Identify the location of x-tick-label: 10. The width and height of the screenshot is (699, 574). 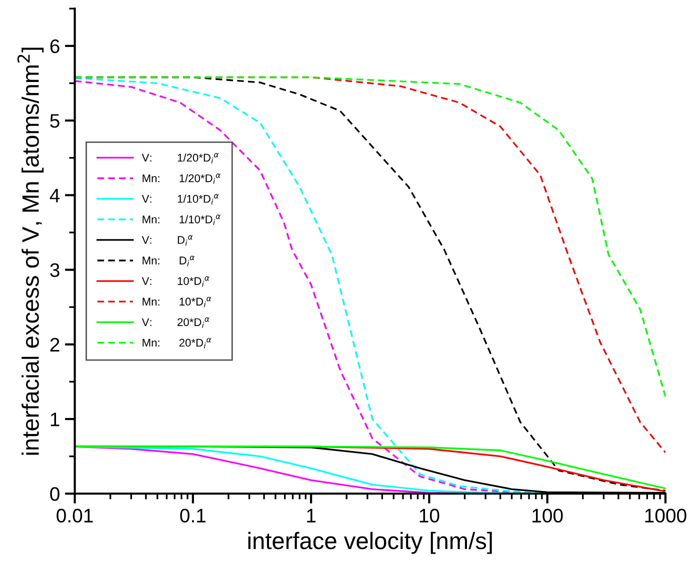
(430, 515).